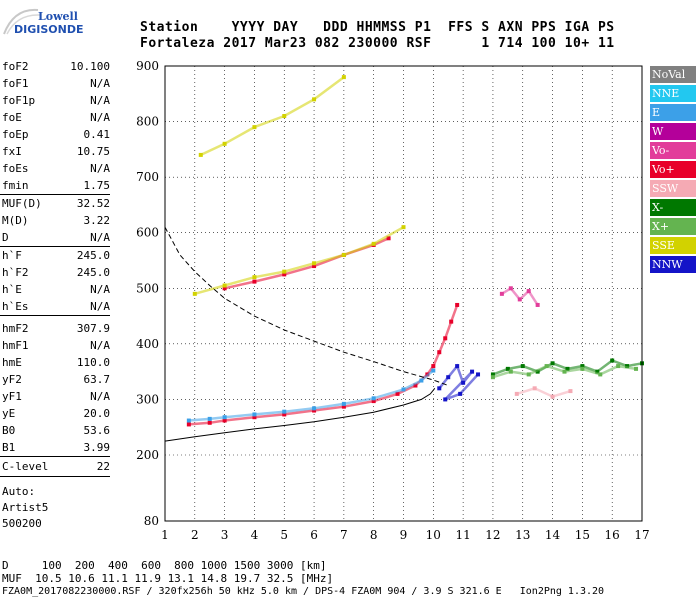  What do you see at coordinates (56, 289) in the screenshot?
I see `param-row: h`E N/A` at bounding box center [56, 289].